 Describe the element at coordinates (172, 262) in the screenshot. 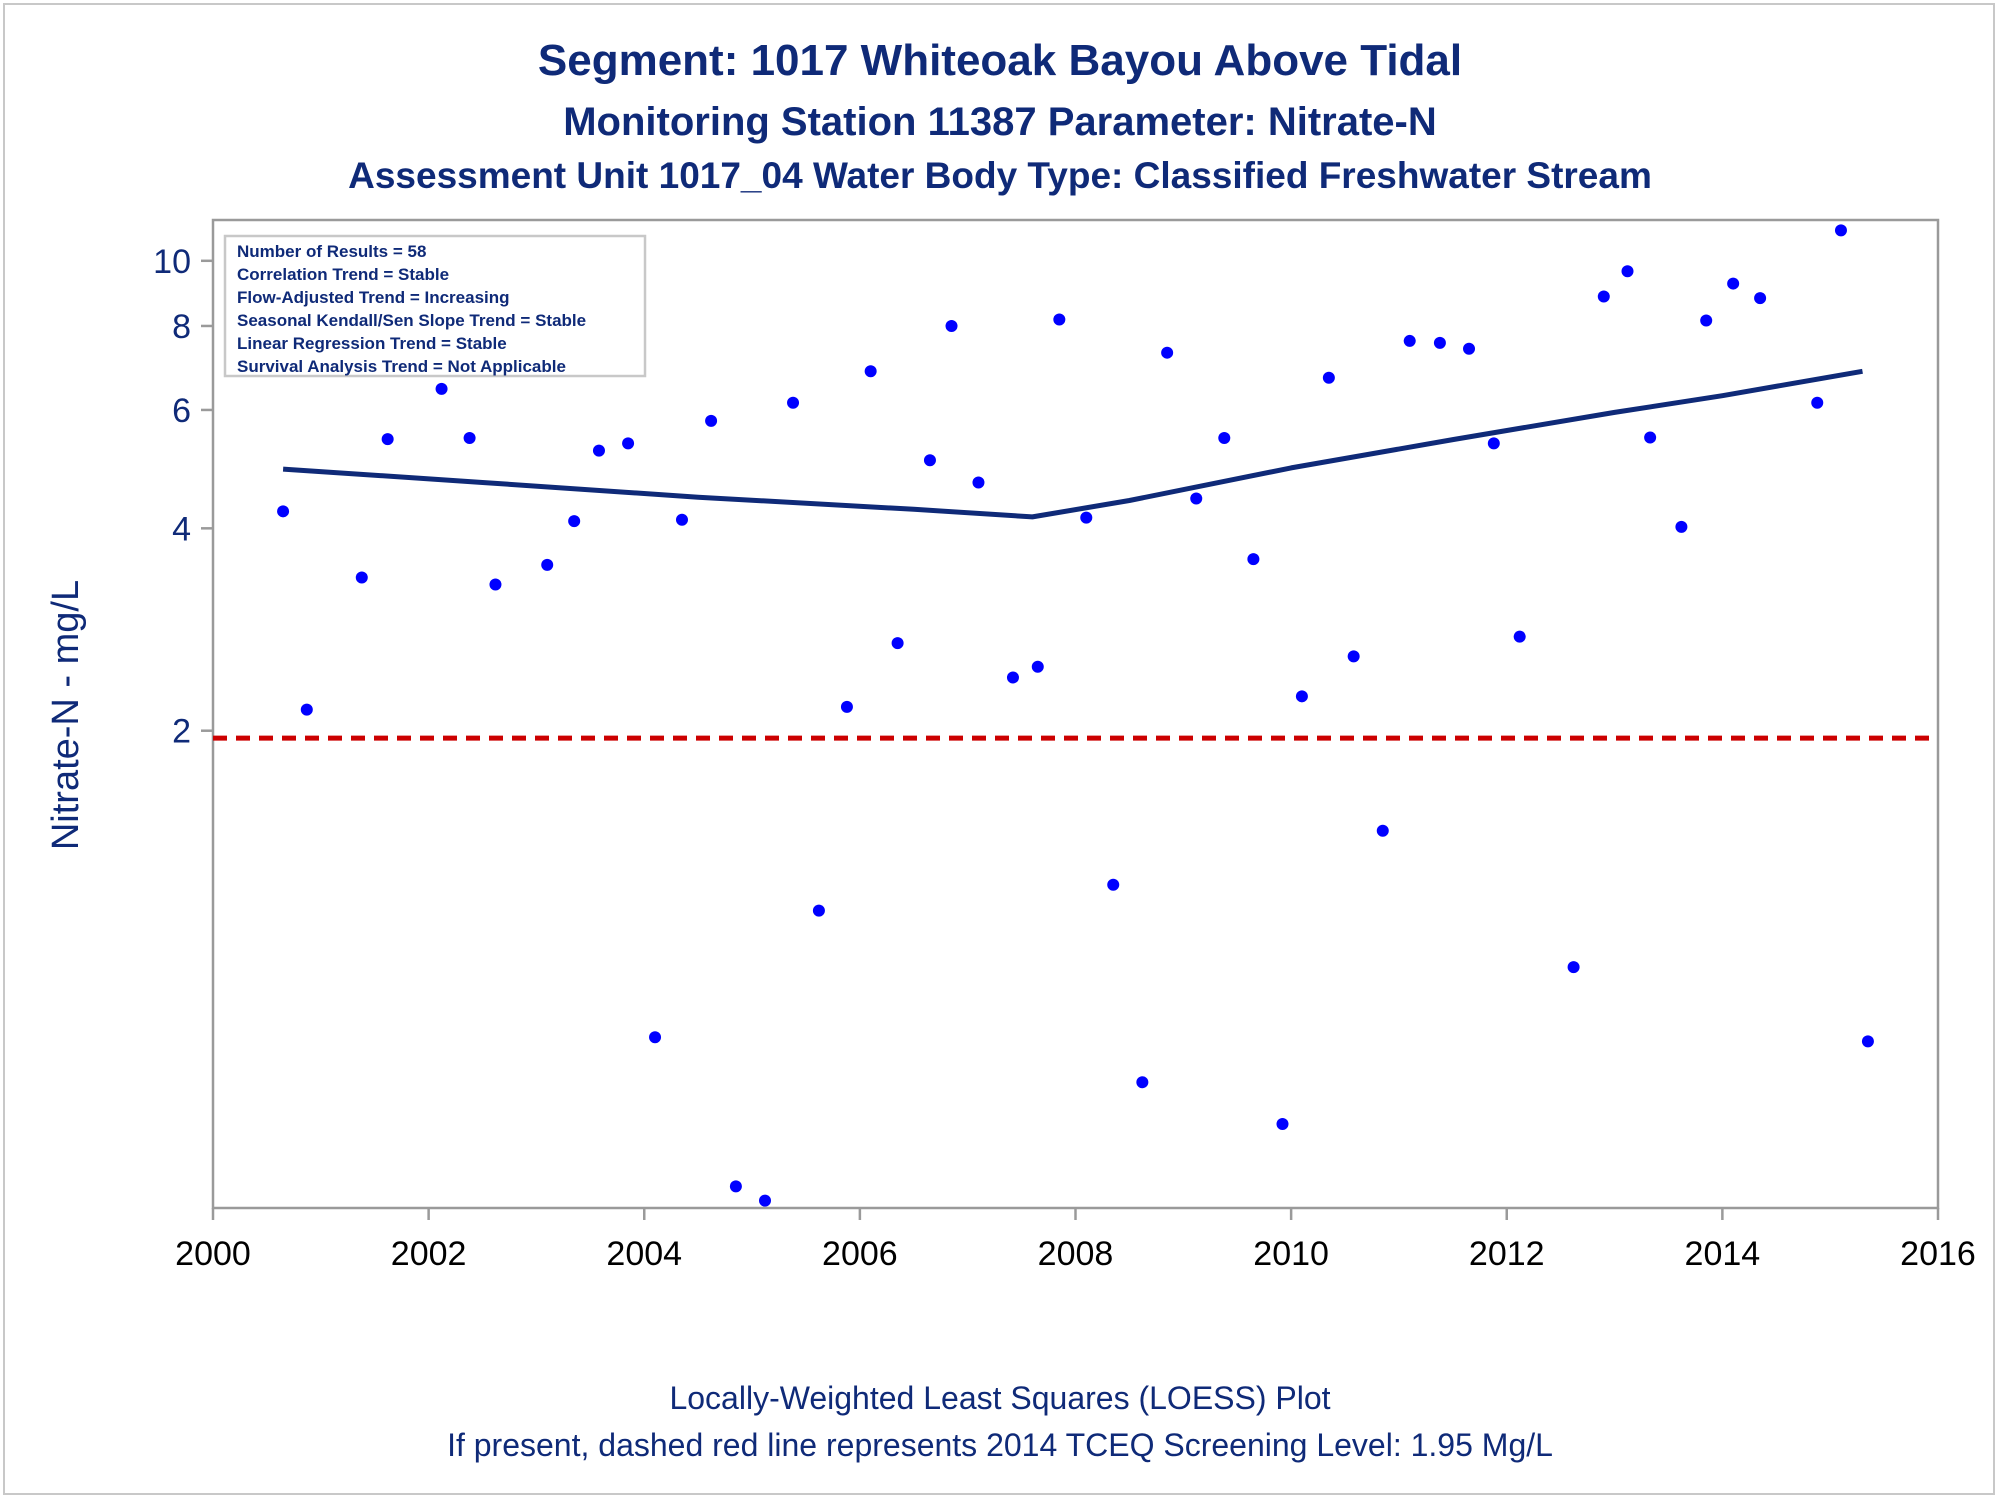

I see `y-tick-label: 10` at that location.